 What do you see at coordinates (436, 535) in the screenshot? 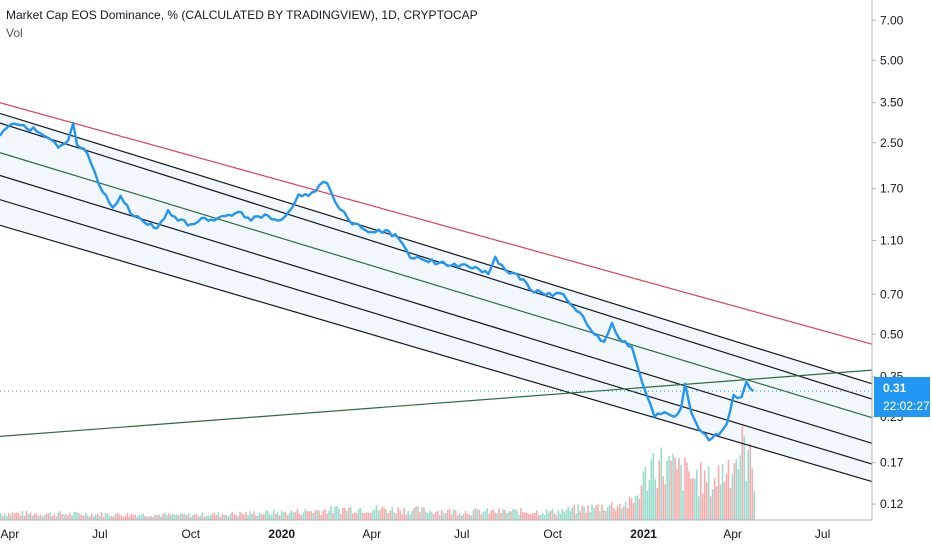
I see `time-axis` at bounding box center [436, 535].